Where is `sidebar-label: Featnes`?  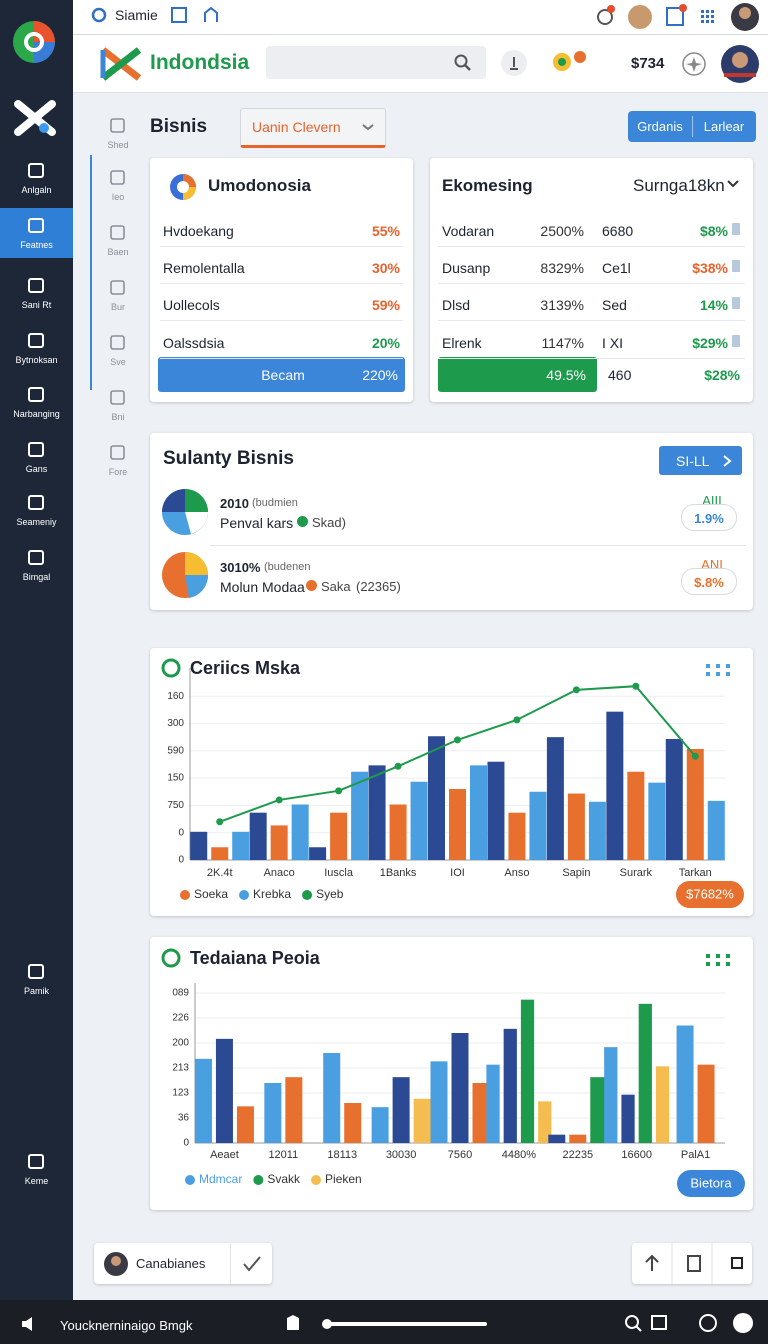
sidebar-label: Featnes is located at coordinates (36, 245).